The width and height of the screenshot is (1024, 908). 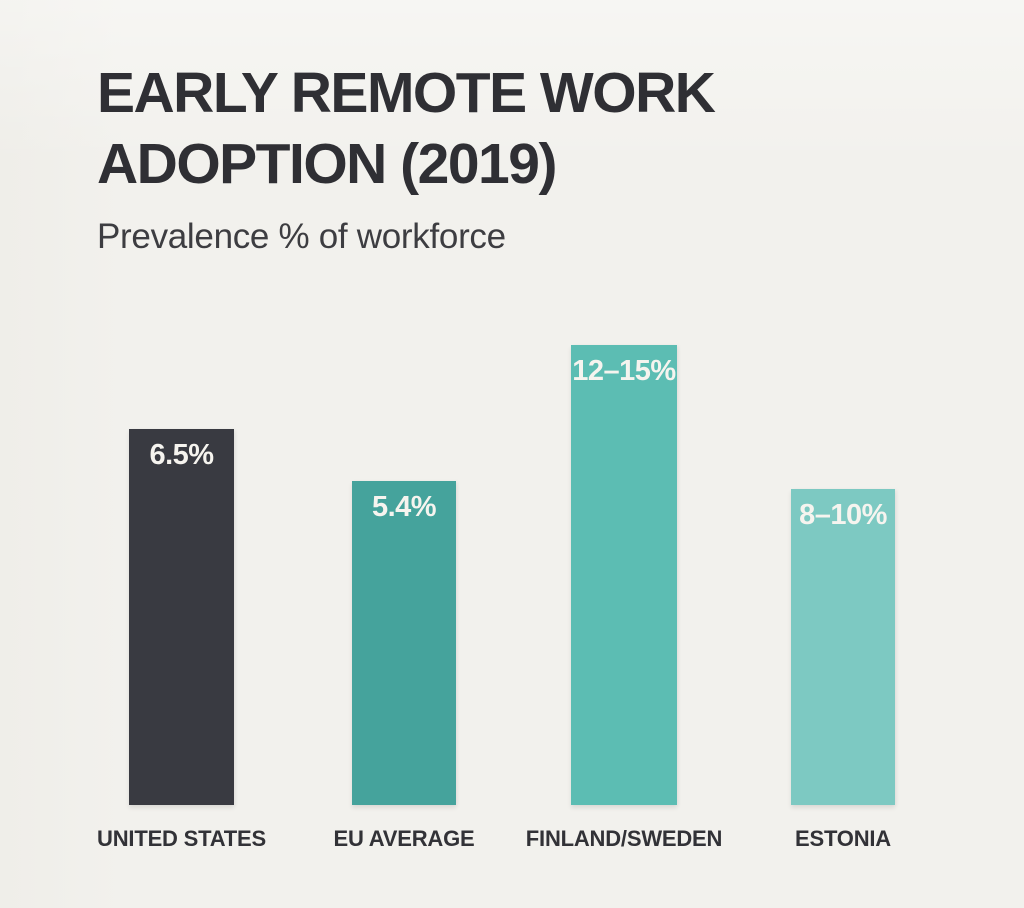 What do you see at coordinates (624, 371) in the screenshot?
I see `bar-value-label: 12–15%` at bounding box center [624, 371].